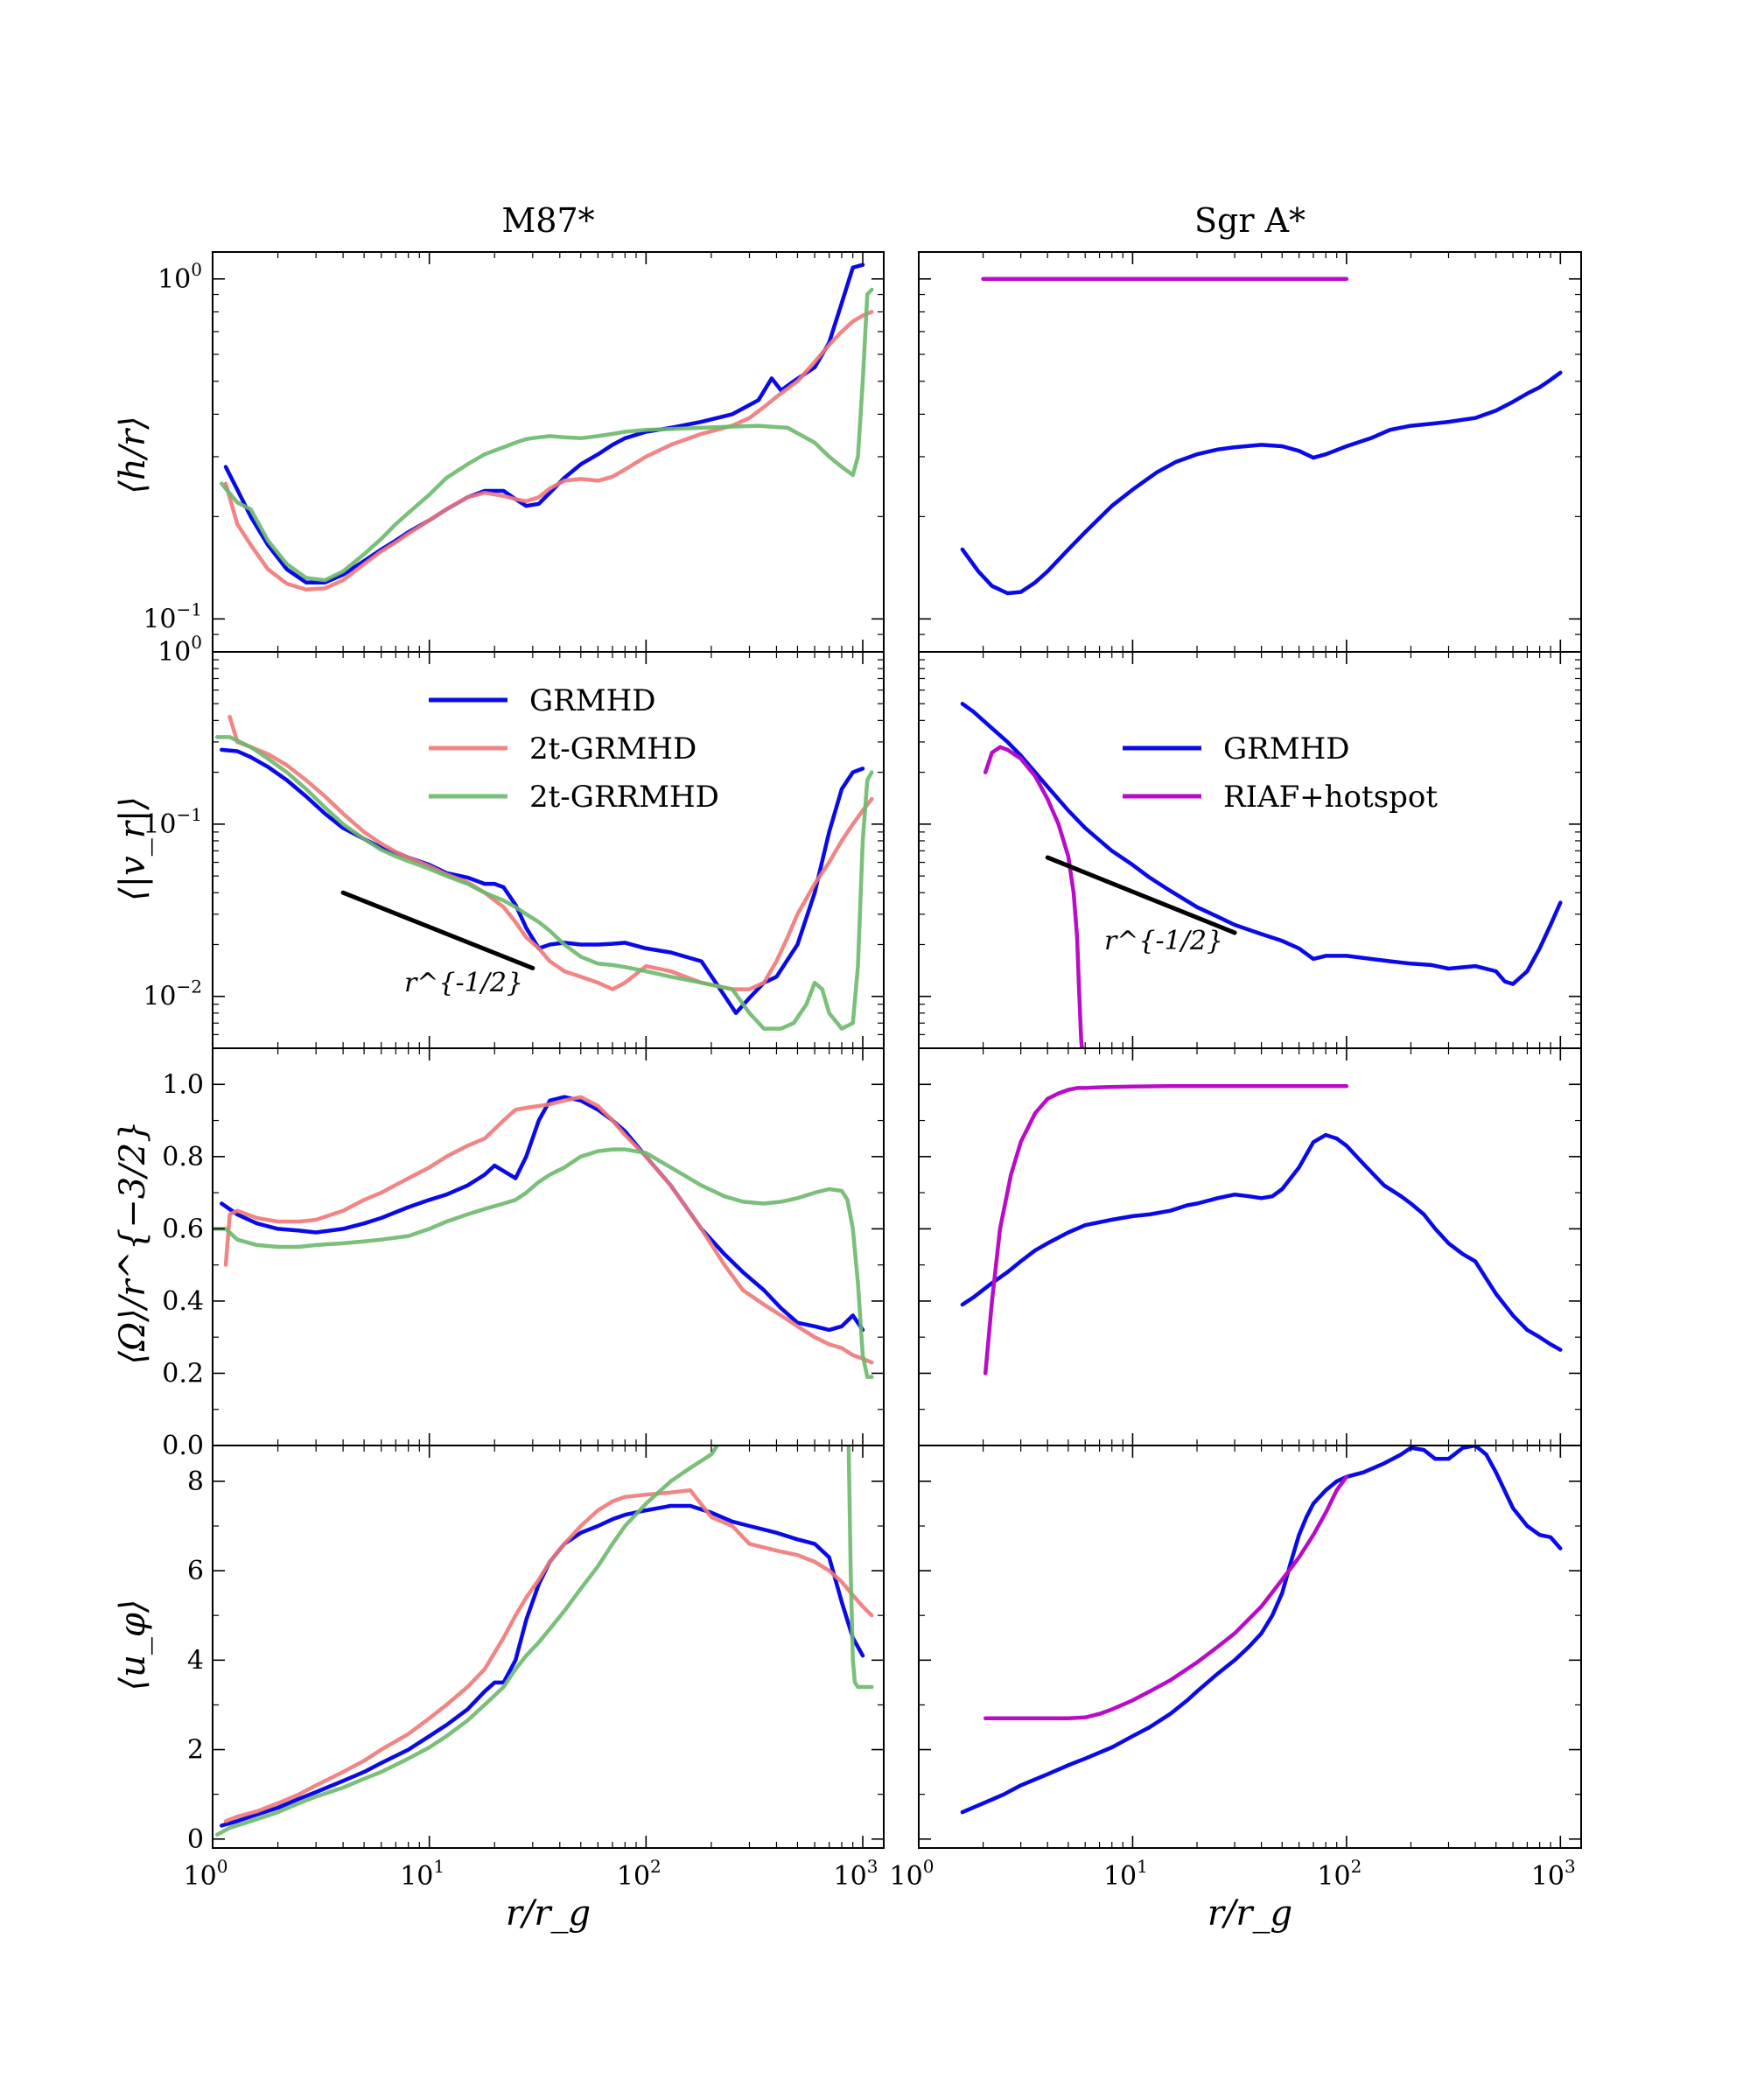  I want to click on legend-m87: GRMHD 2t-GRMHD 2t-GRRMHD, so click(574, 749).